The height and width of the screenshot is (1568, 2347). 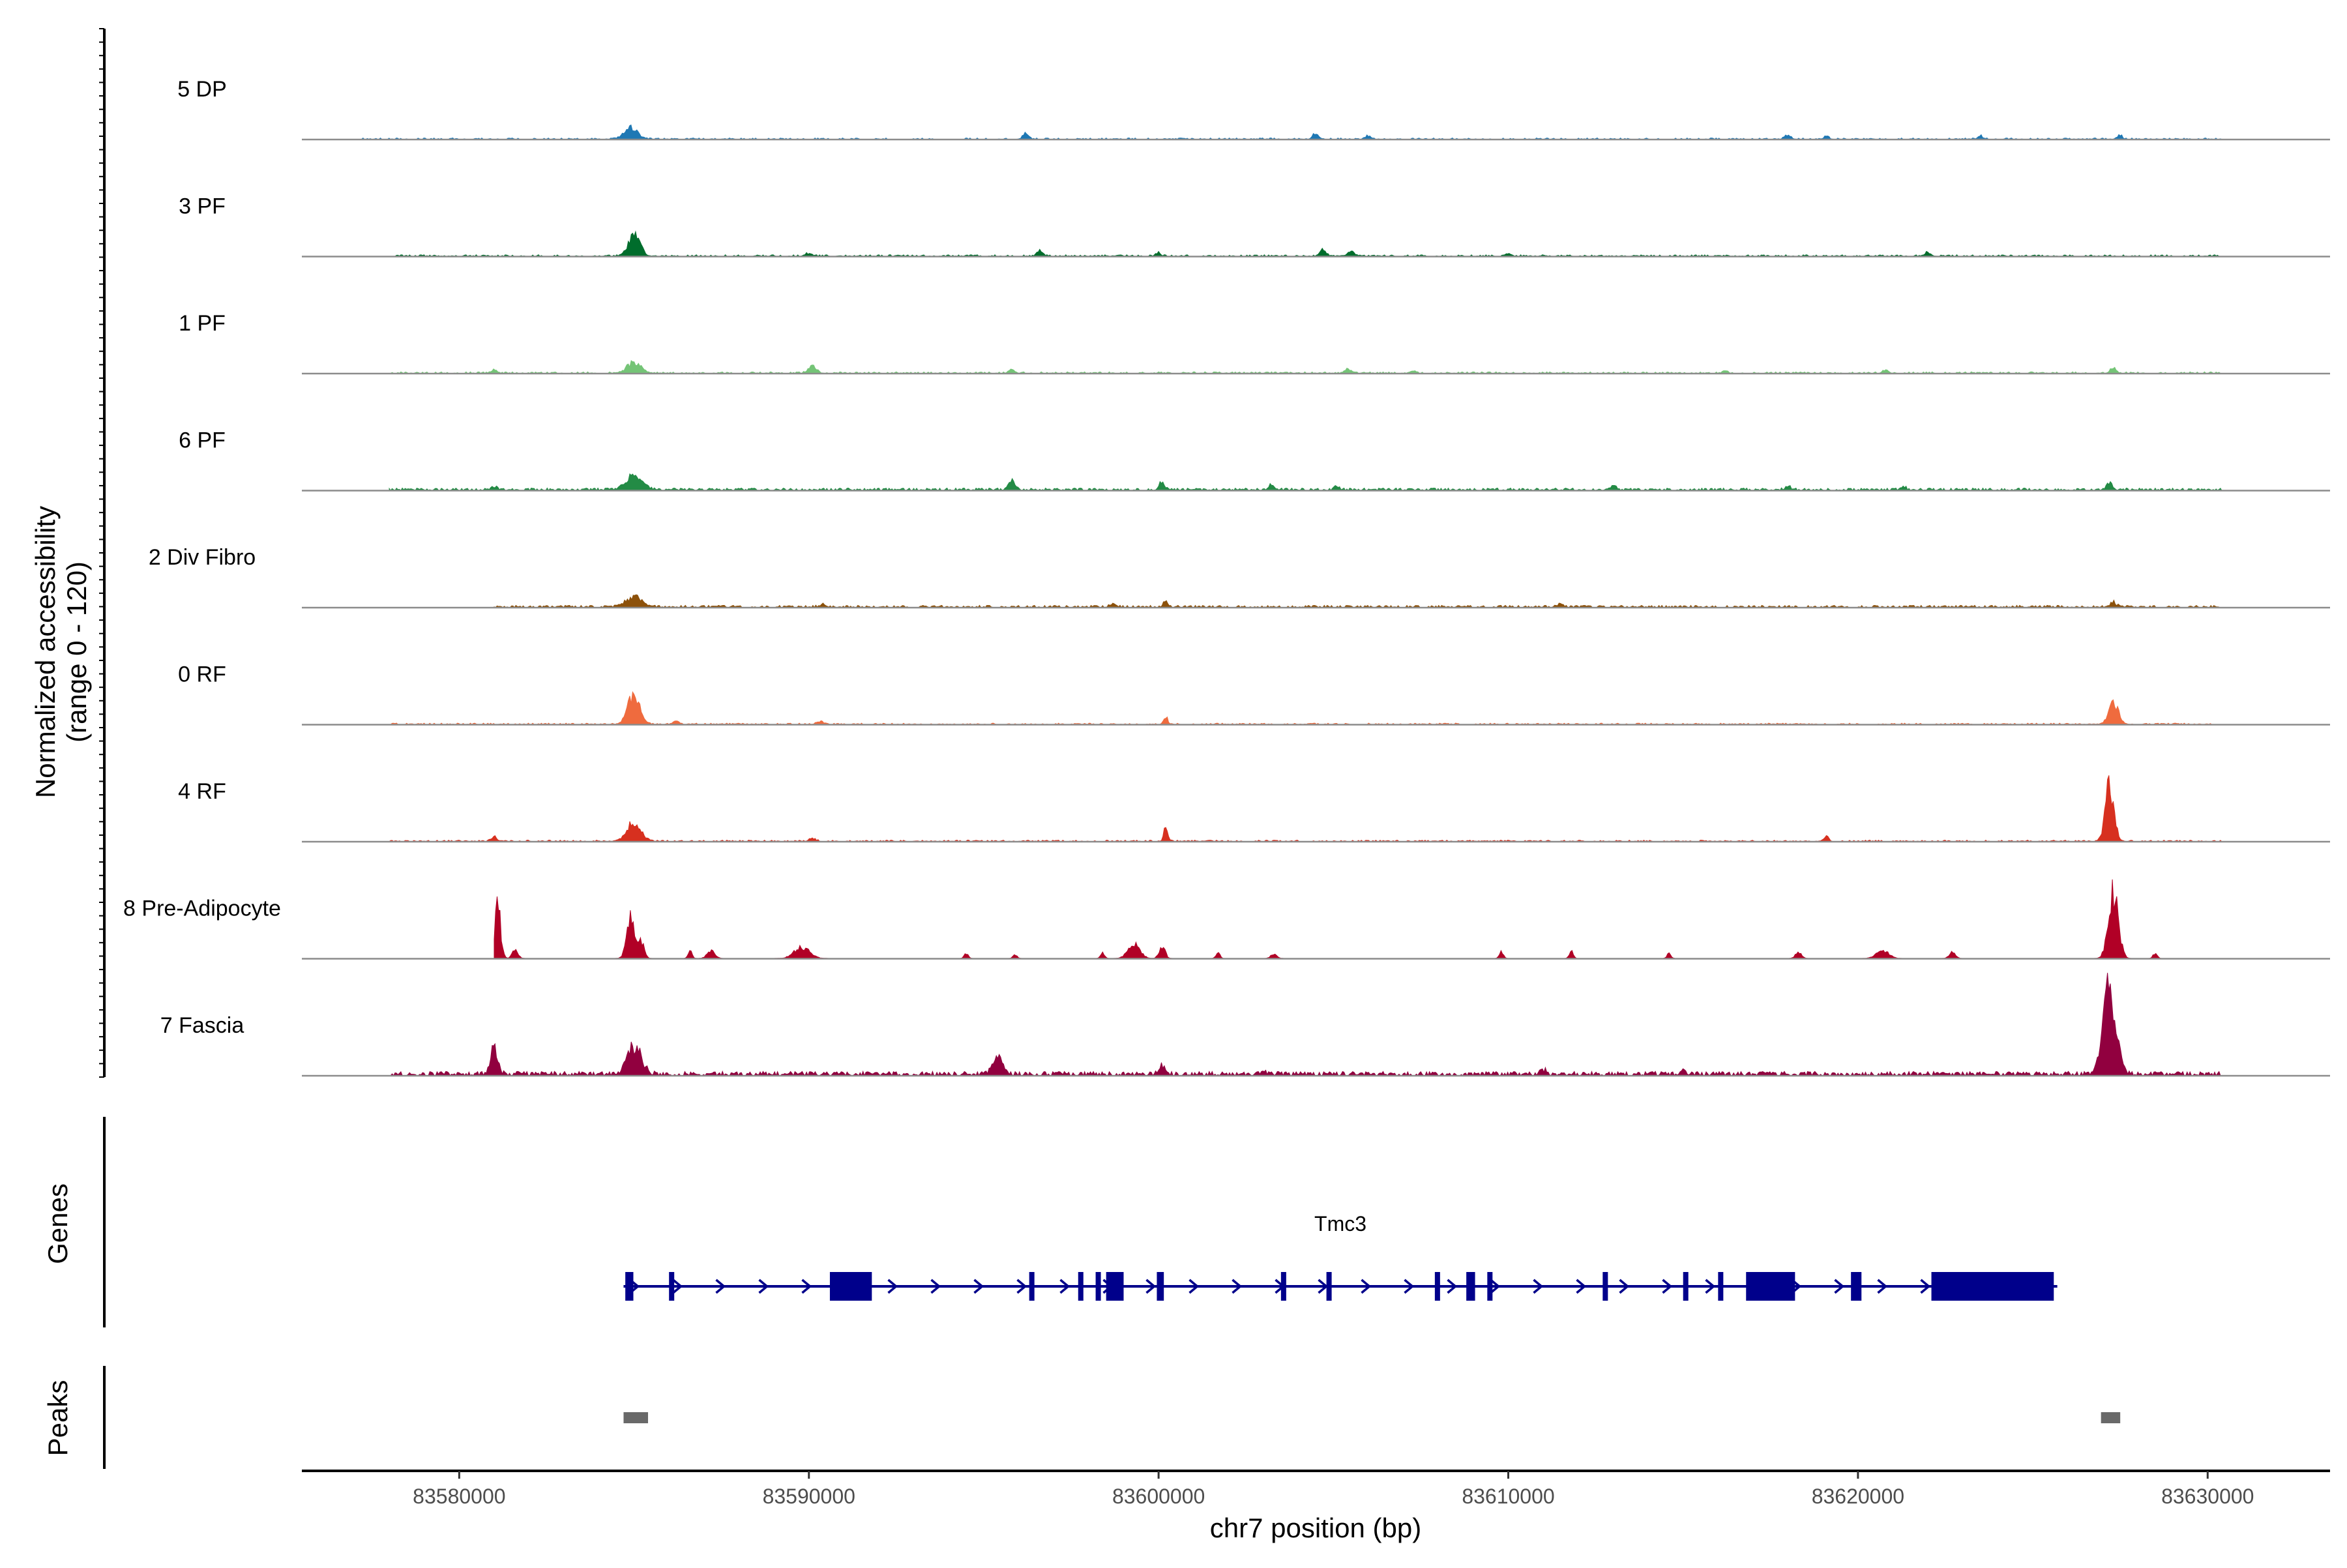 I want to click on track-6: 0 RF, so click(x=1254, y=694).